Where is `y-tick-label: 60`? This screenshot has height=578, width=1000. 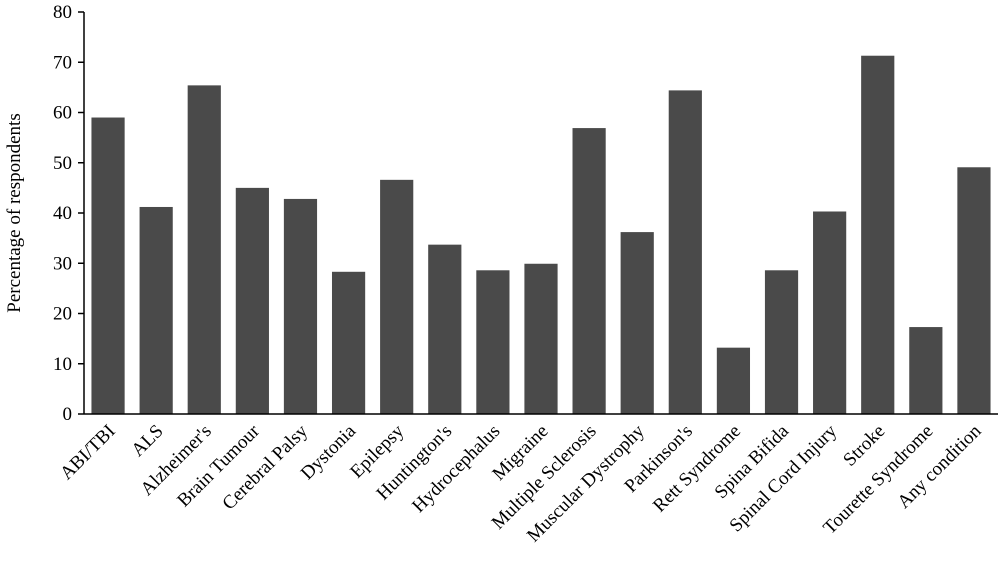
y-tick-label: 60 is located at coordinates (62, 113).